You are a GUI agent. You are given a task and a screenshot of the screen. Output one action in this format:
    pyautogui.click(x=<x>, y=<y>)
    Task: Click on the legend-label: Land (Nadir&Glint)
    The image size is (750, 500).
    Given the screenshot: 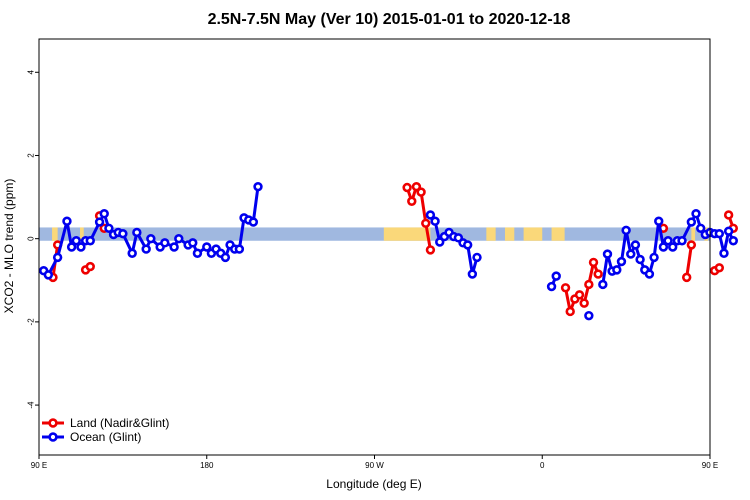 What is the action you would take?
    pyautogui.click(x=119, y=423)
    